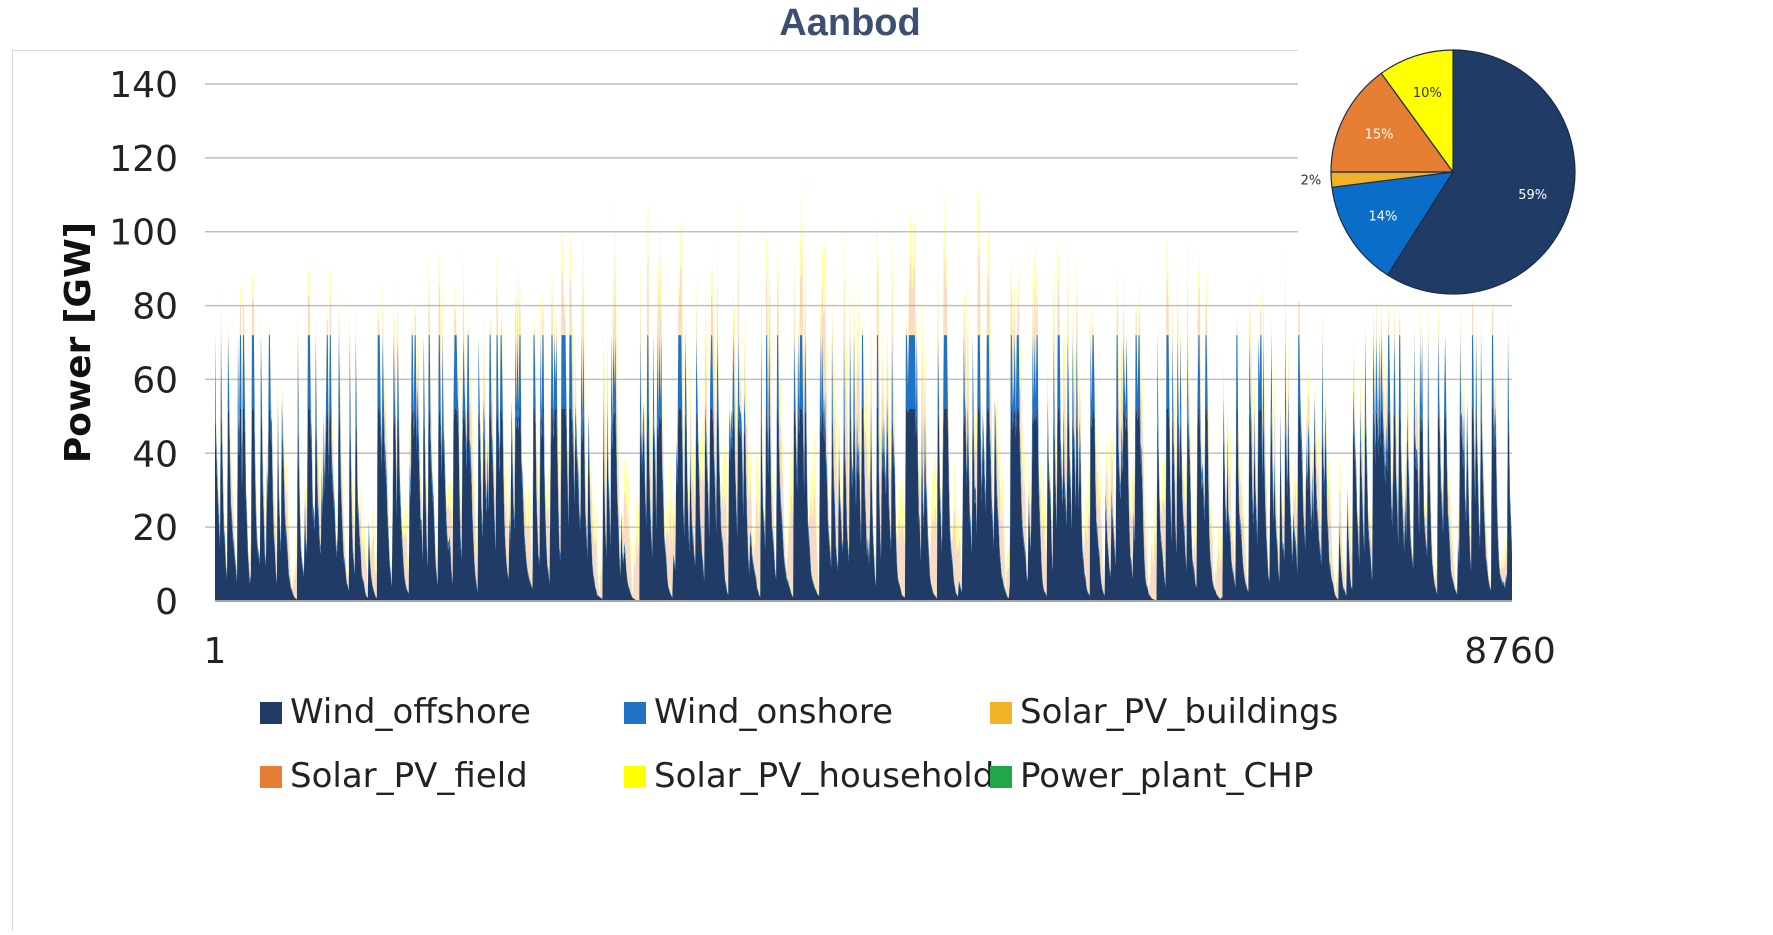 This screenshot has height=935, width=1773. Describe the element at coordinates (155, 380) in the screenshot. I see `y-tick-label: 60` at that location.